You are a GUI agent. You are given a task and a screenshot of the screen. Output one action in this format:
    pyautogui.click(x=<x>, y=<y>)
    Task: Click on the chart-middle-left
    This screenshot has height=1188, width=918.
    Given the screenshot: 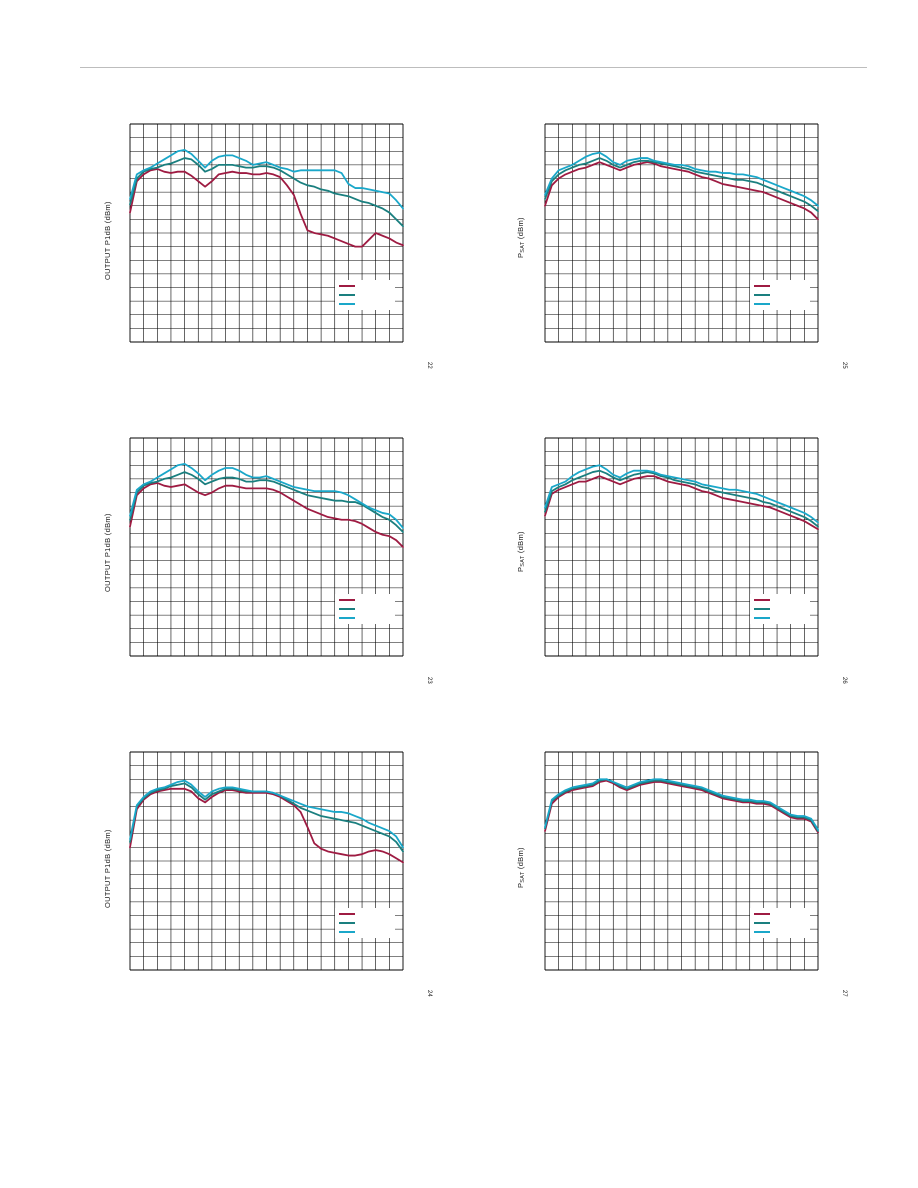 What is the action you would take?
    pyautogui.click(x=266, y=547)
    